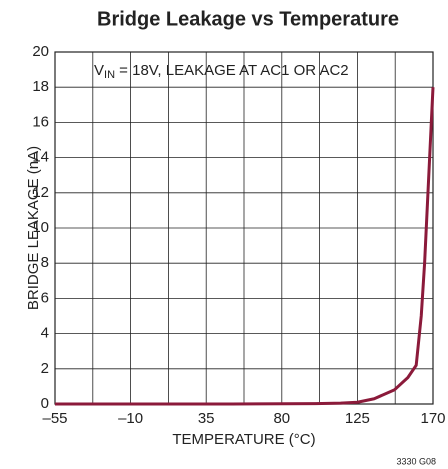 Image resolution: width=448 pixels, height=469 pixels. I want to click on y-tick-label: 6, so click(45, 297).